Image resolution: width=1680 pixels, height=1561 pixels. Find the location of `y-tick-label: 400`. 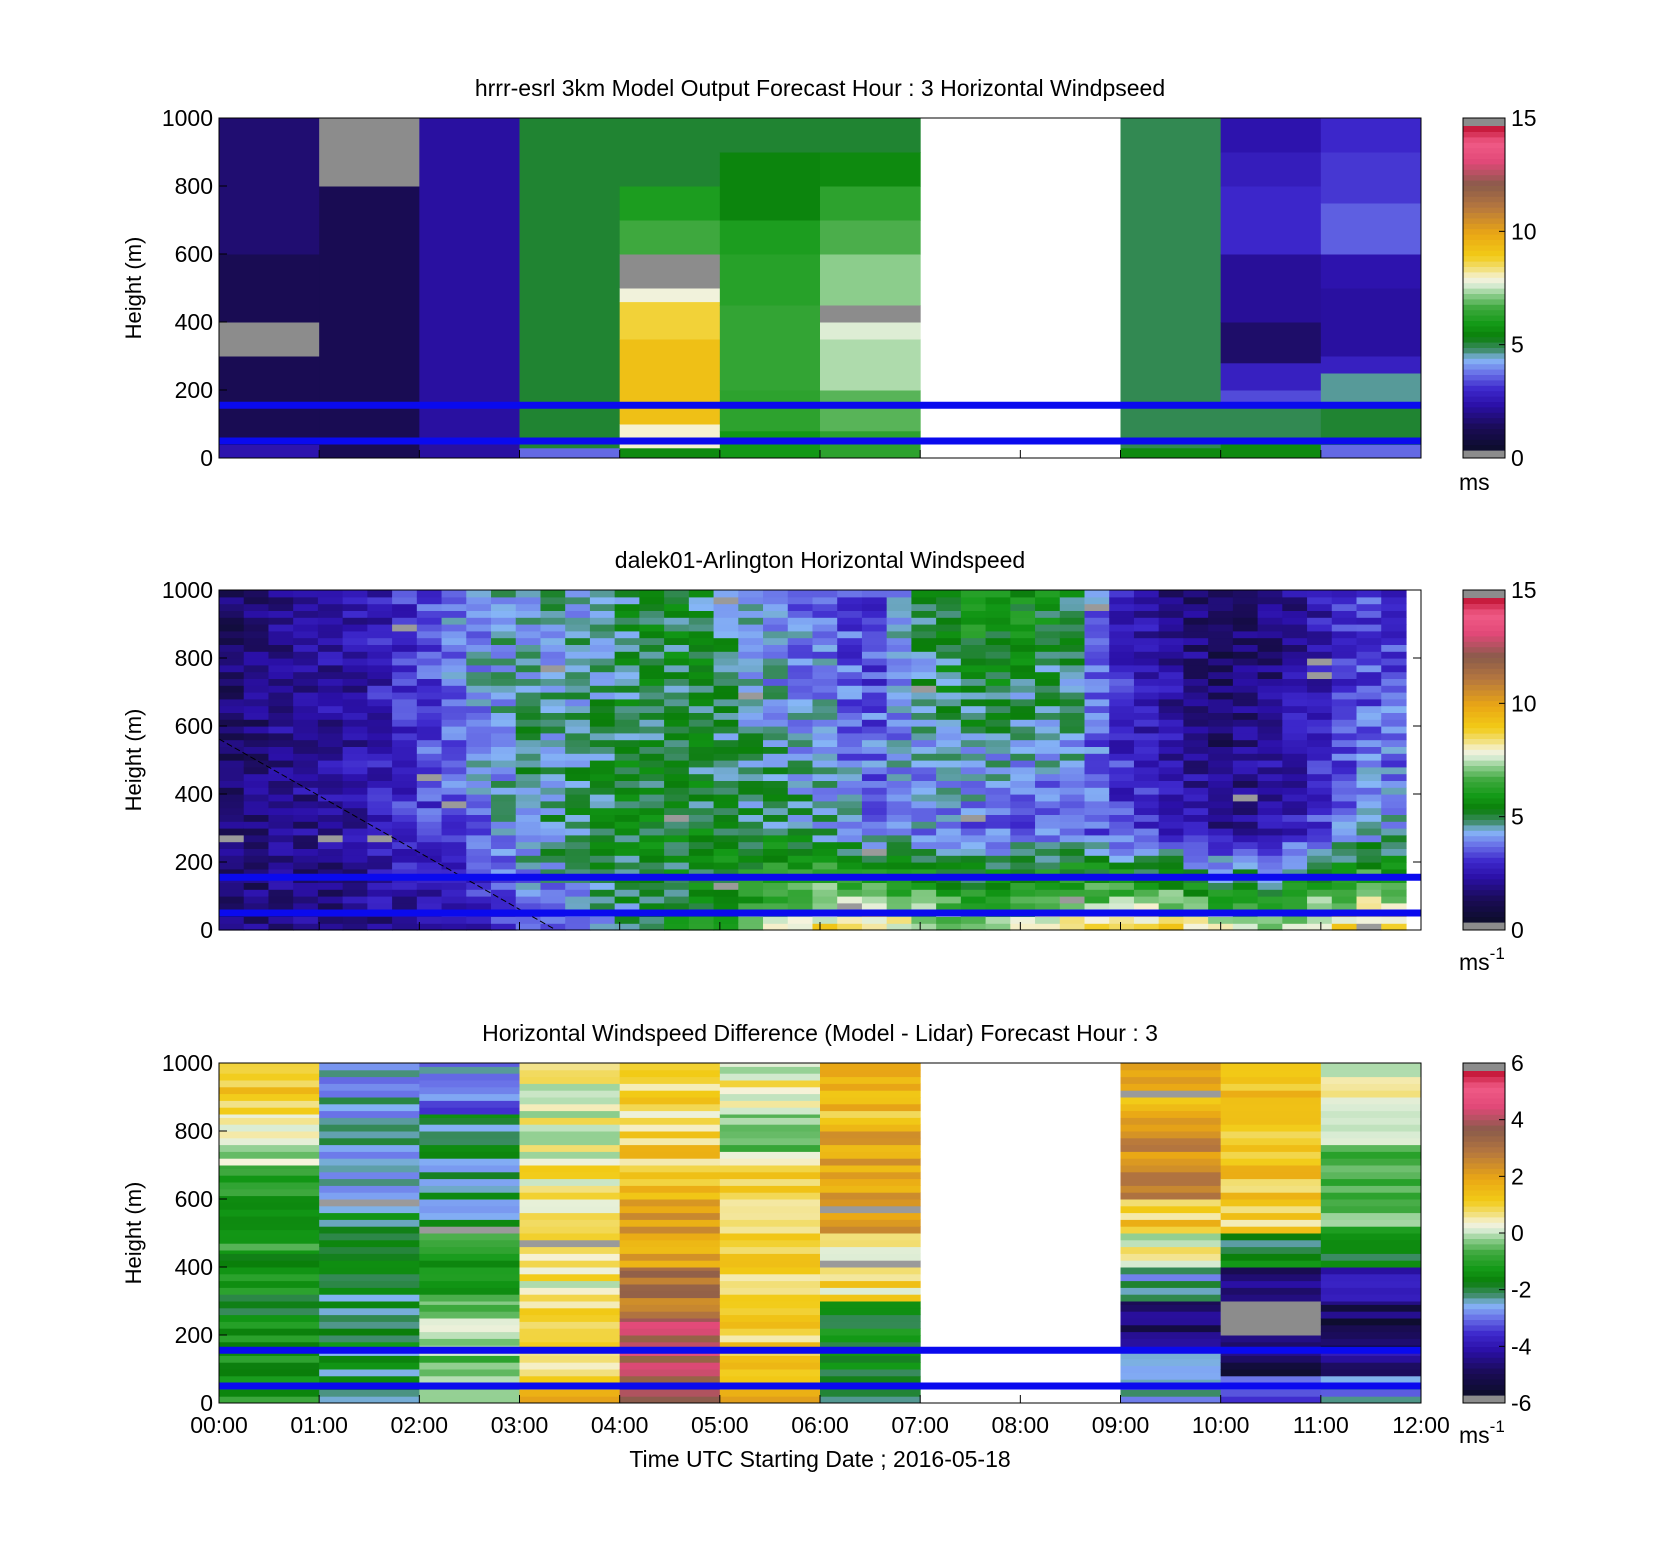

y-tick-label: 400 is located at coordinates (194, 1267).